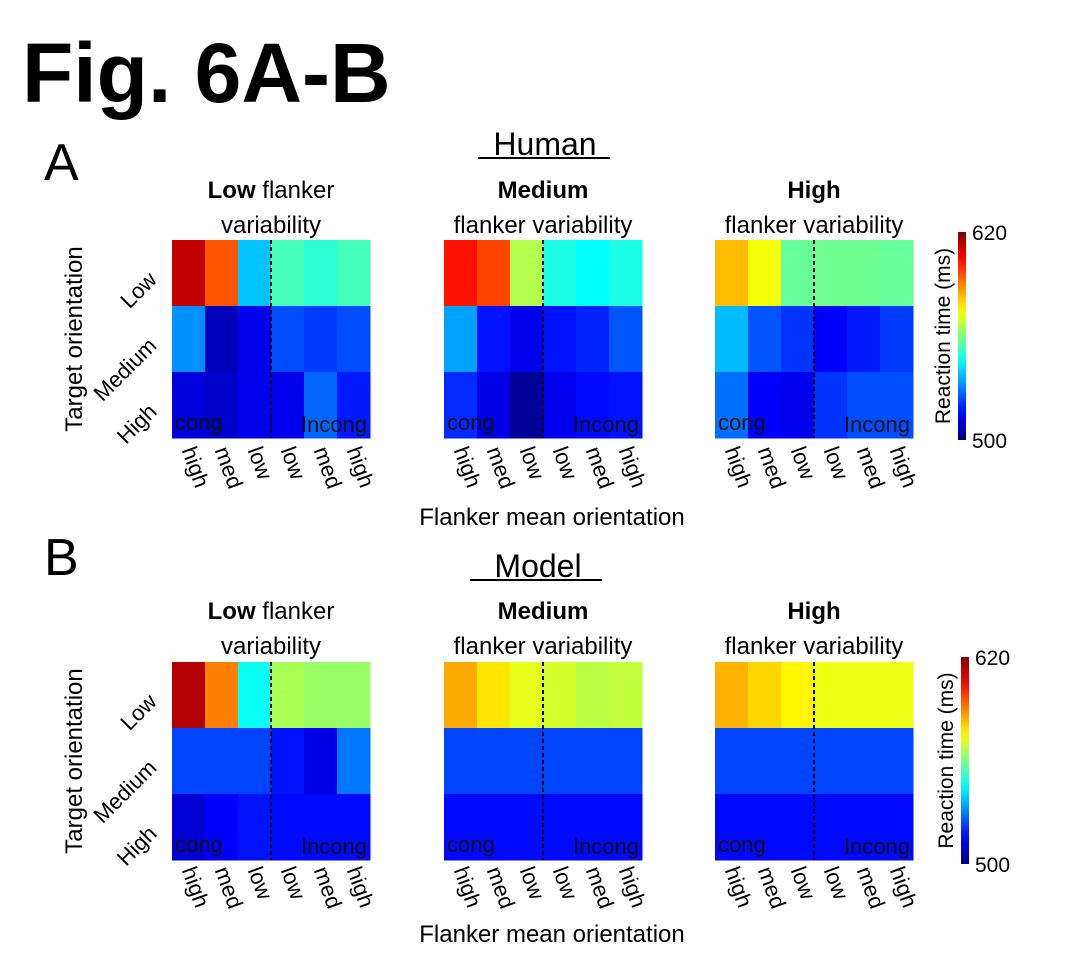 This screenshot has height=969, width=1072. I want to click on colorbar-label: Reaction time (ms), so click(943, 336).